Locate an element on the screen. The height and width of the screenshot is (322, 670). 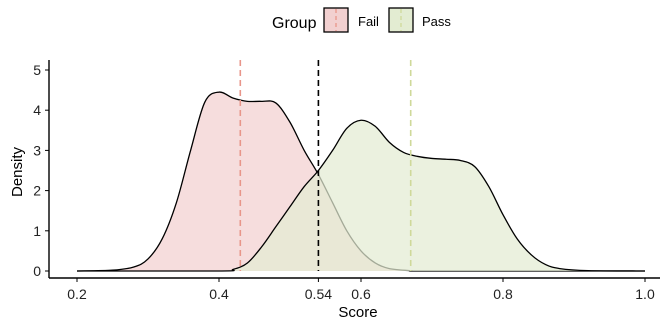
y-tick-label: 4 is located at coordinates (37, 110).